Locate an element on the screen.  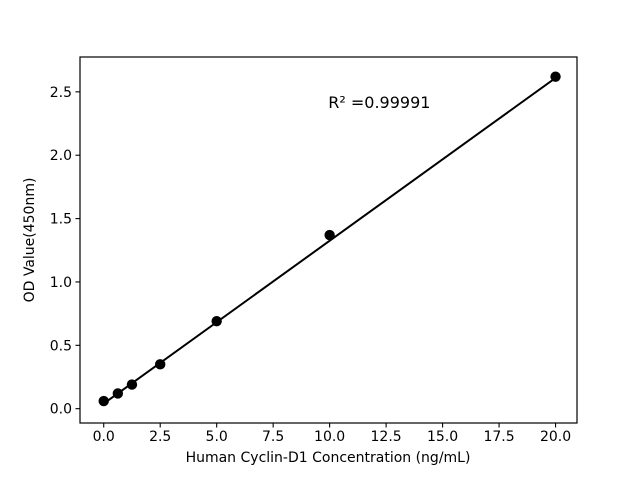
x-tick-label: 2.5 is located at coordinates (160, 437).